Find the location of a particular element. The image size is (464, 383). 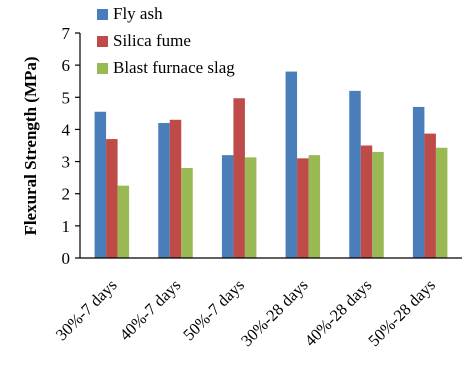

x-category-label: 40%-7 days is located at coordinates (149, 309).